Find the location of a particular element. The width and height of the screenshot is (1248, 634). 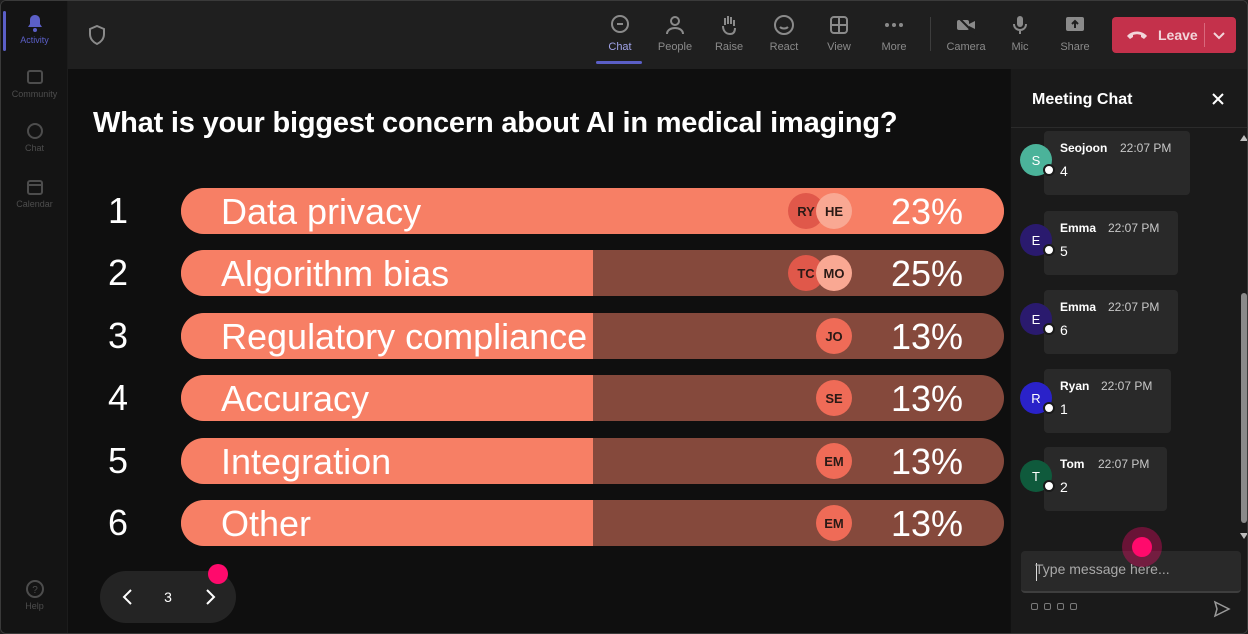

message-text: 2 is located at coordinates (1064, 487).